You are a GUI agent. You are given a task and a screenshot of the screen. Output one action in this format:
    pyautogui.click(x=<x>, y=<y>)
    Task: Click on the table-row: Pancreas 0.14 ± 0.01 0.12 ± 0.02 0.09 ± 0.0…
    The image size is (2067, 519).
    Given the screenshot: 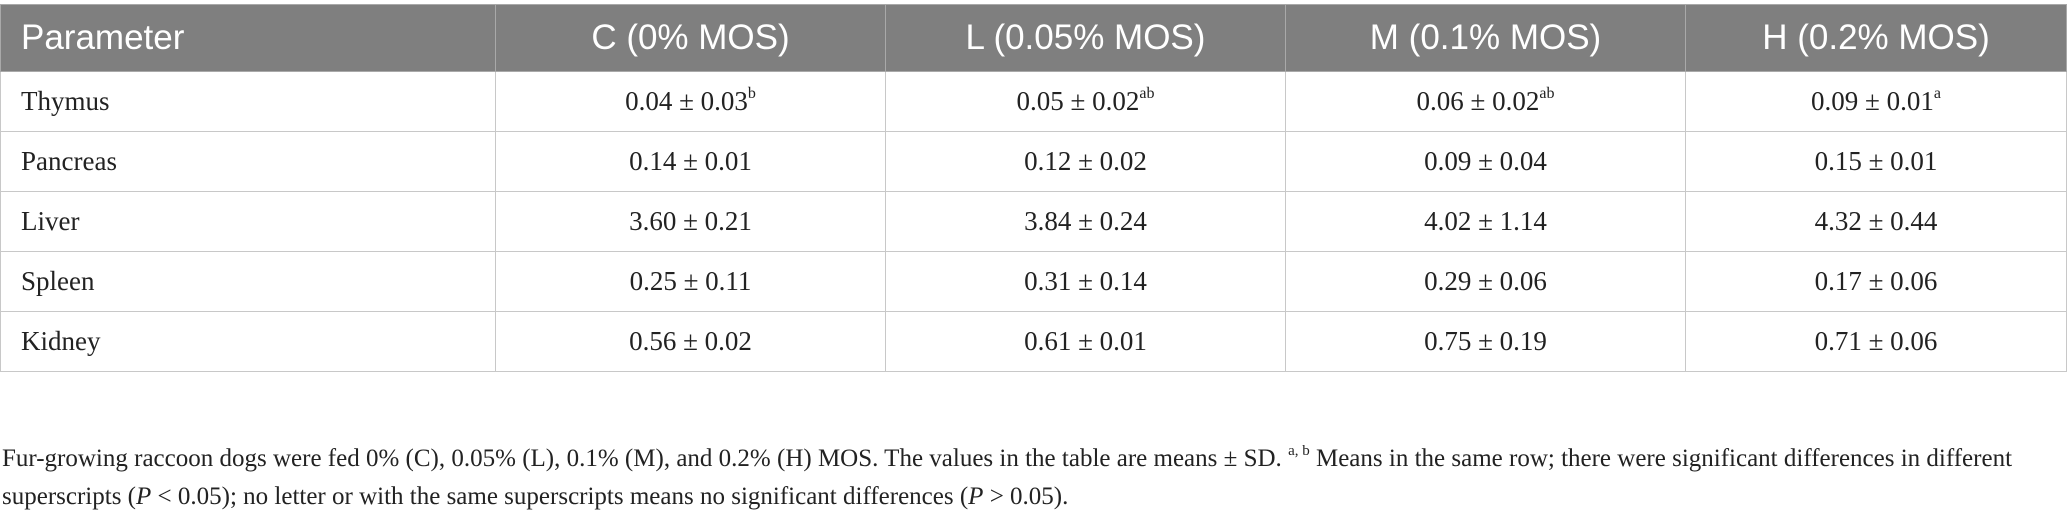 What is the action you would take?
    pyautogui.click(x=1033, y=161)
    